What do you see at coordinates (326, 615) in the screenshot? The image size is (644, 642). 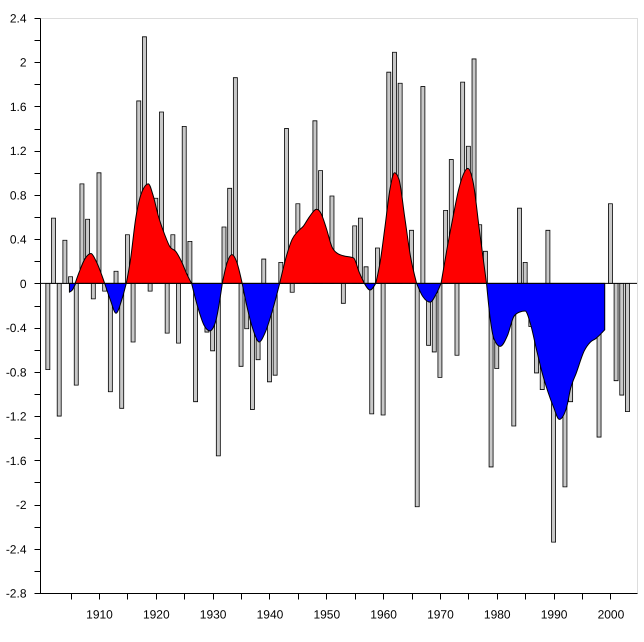 I see `x-tick-label: 1950` at bounding box center [326, 615].